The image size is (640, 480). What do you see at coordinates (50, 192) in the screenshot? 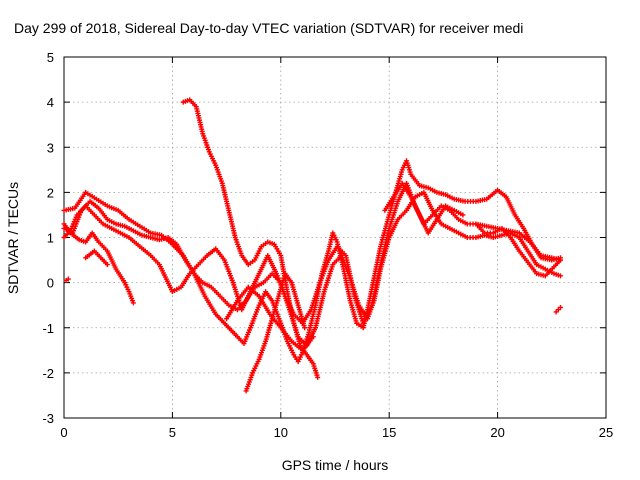
I see `y-tick-label: 2` at bounding box center [50, 192].